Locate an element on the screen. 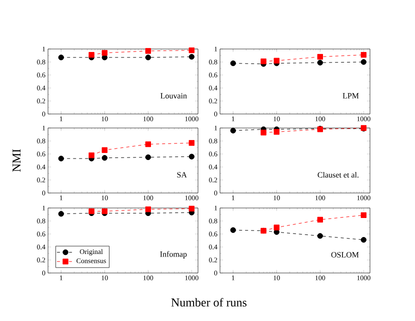 Image resolution: width=415 pixels, height=321 pixels. annotation: LPM is located at coordinates (350, 95).